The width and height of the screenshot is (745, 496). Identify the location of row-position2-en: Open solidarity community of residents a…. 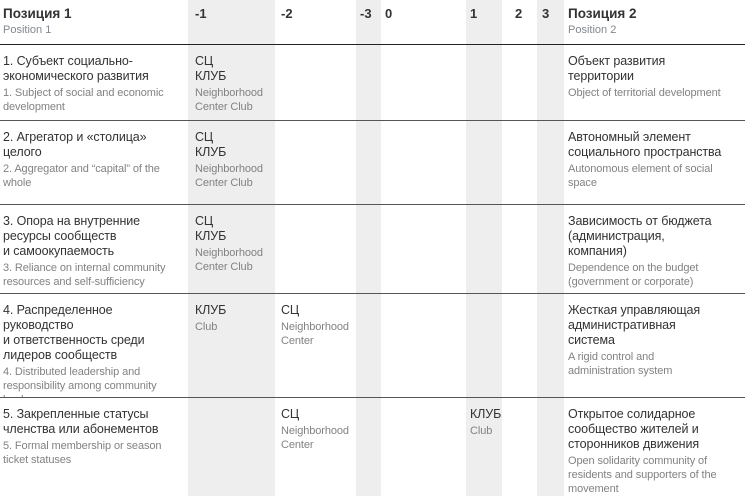
(642, 475).